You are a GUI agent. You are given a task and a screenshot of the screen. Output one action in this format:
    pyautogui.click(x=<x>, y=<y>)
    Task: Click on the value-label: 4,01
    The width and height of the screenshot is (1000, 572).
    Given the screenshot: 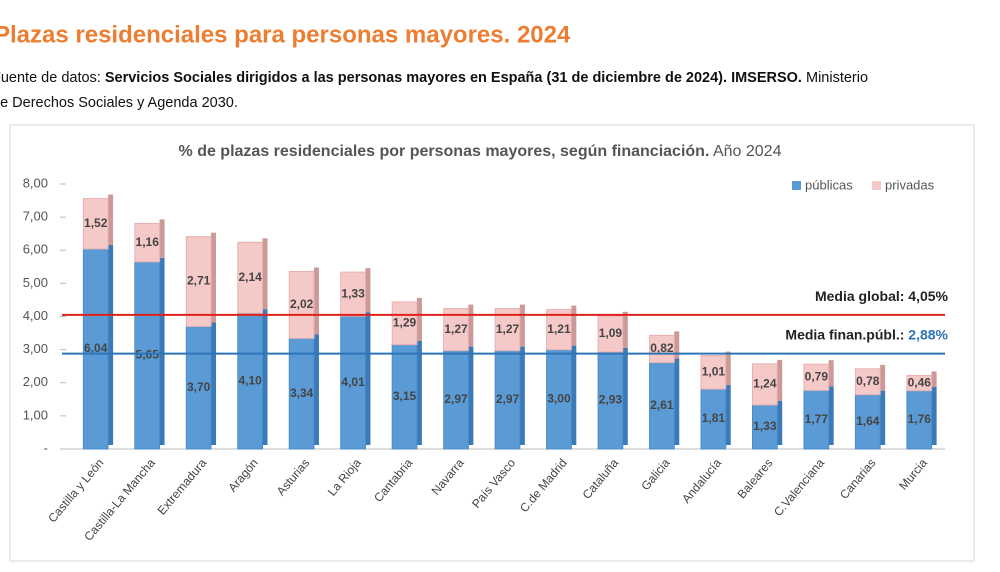 What is the action you would take?
    pyautogui.click(x=353, y=382)
    